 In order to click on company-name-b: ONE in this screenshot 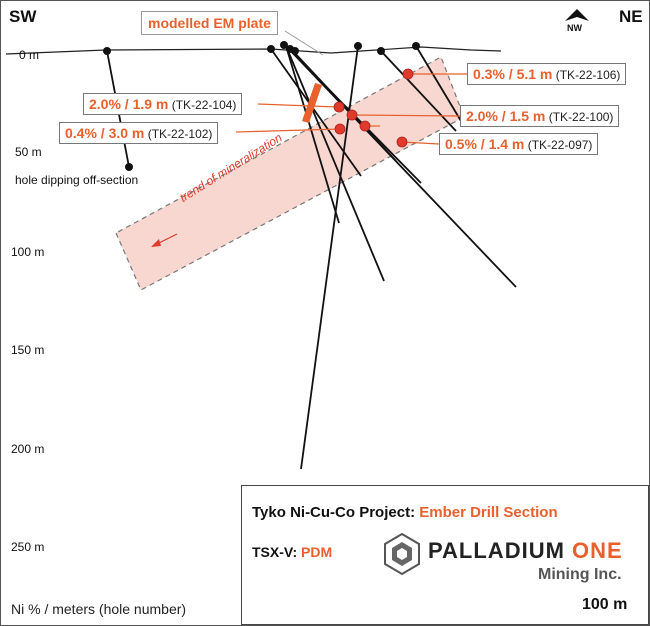, I will do `click(597, 550)`.